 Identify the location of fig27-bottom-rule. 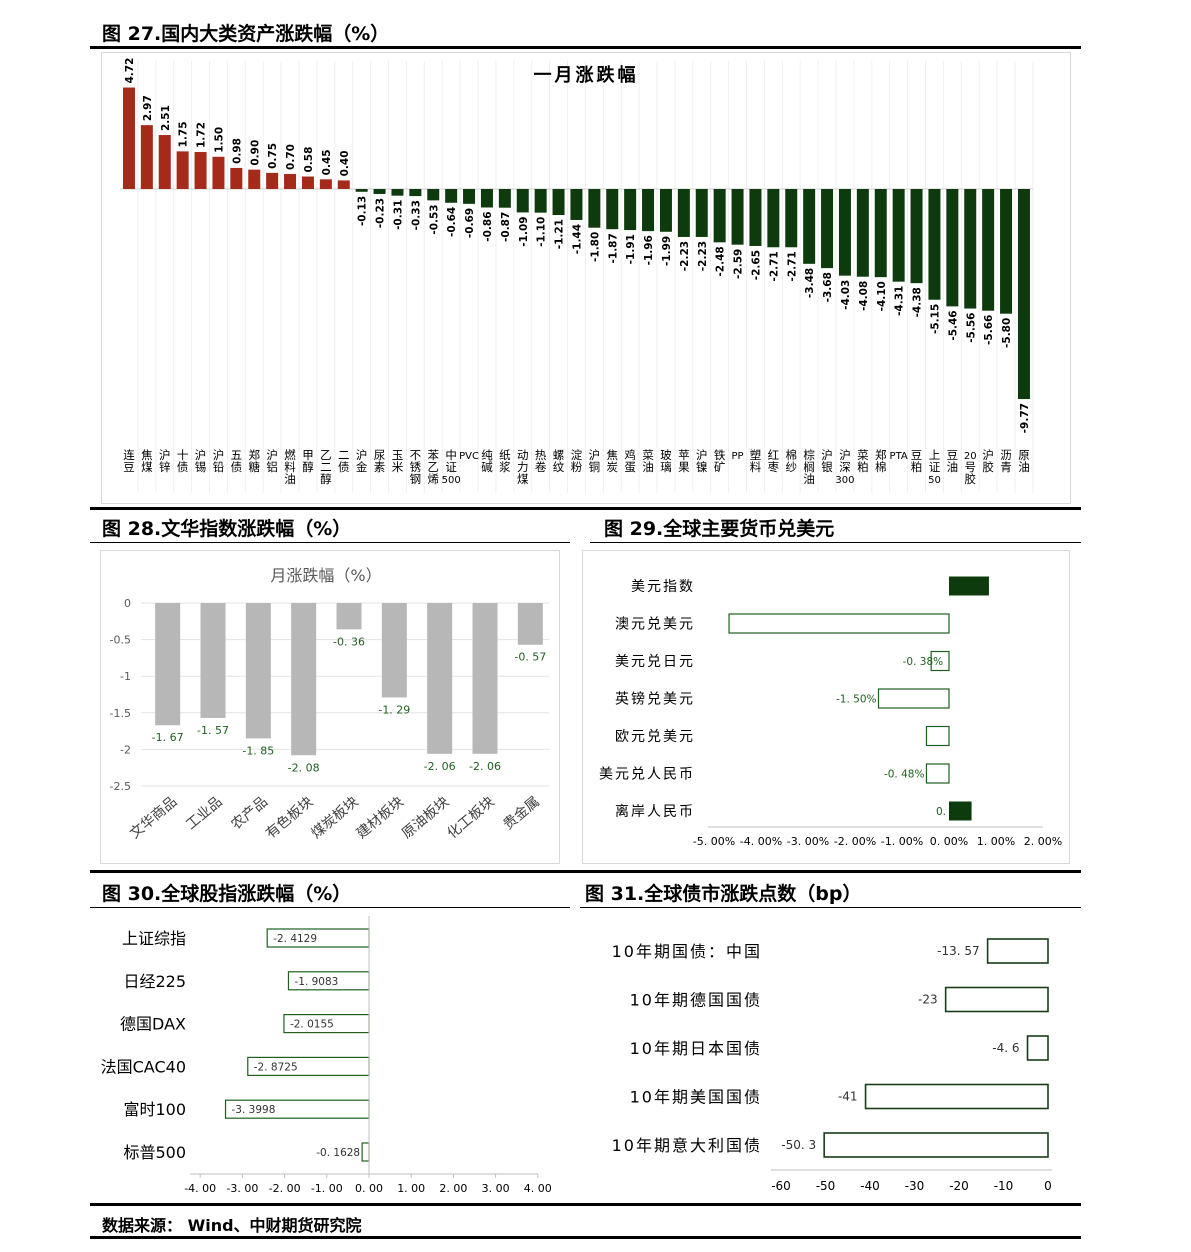
(585, 508).